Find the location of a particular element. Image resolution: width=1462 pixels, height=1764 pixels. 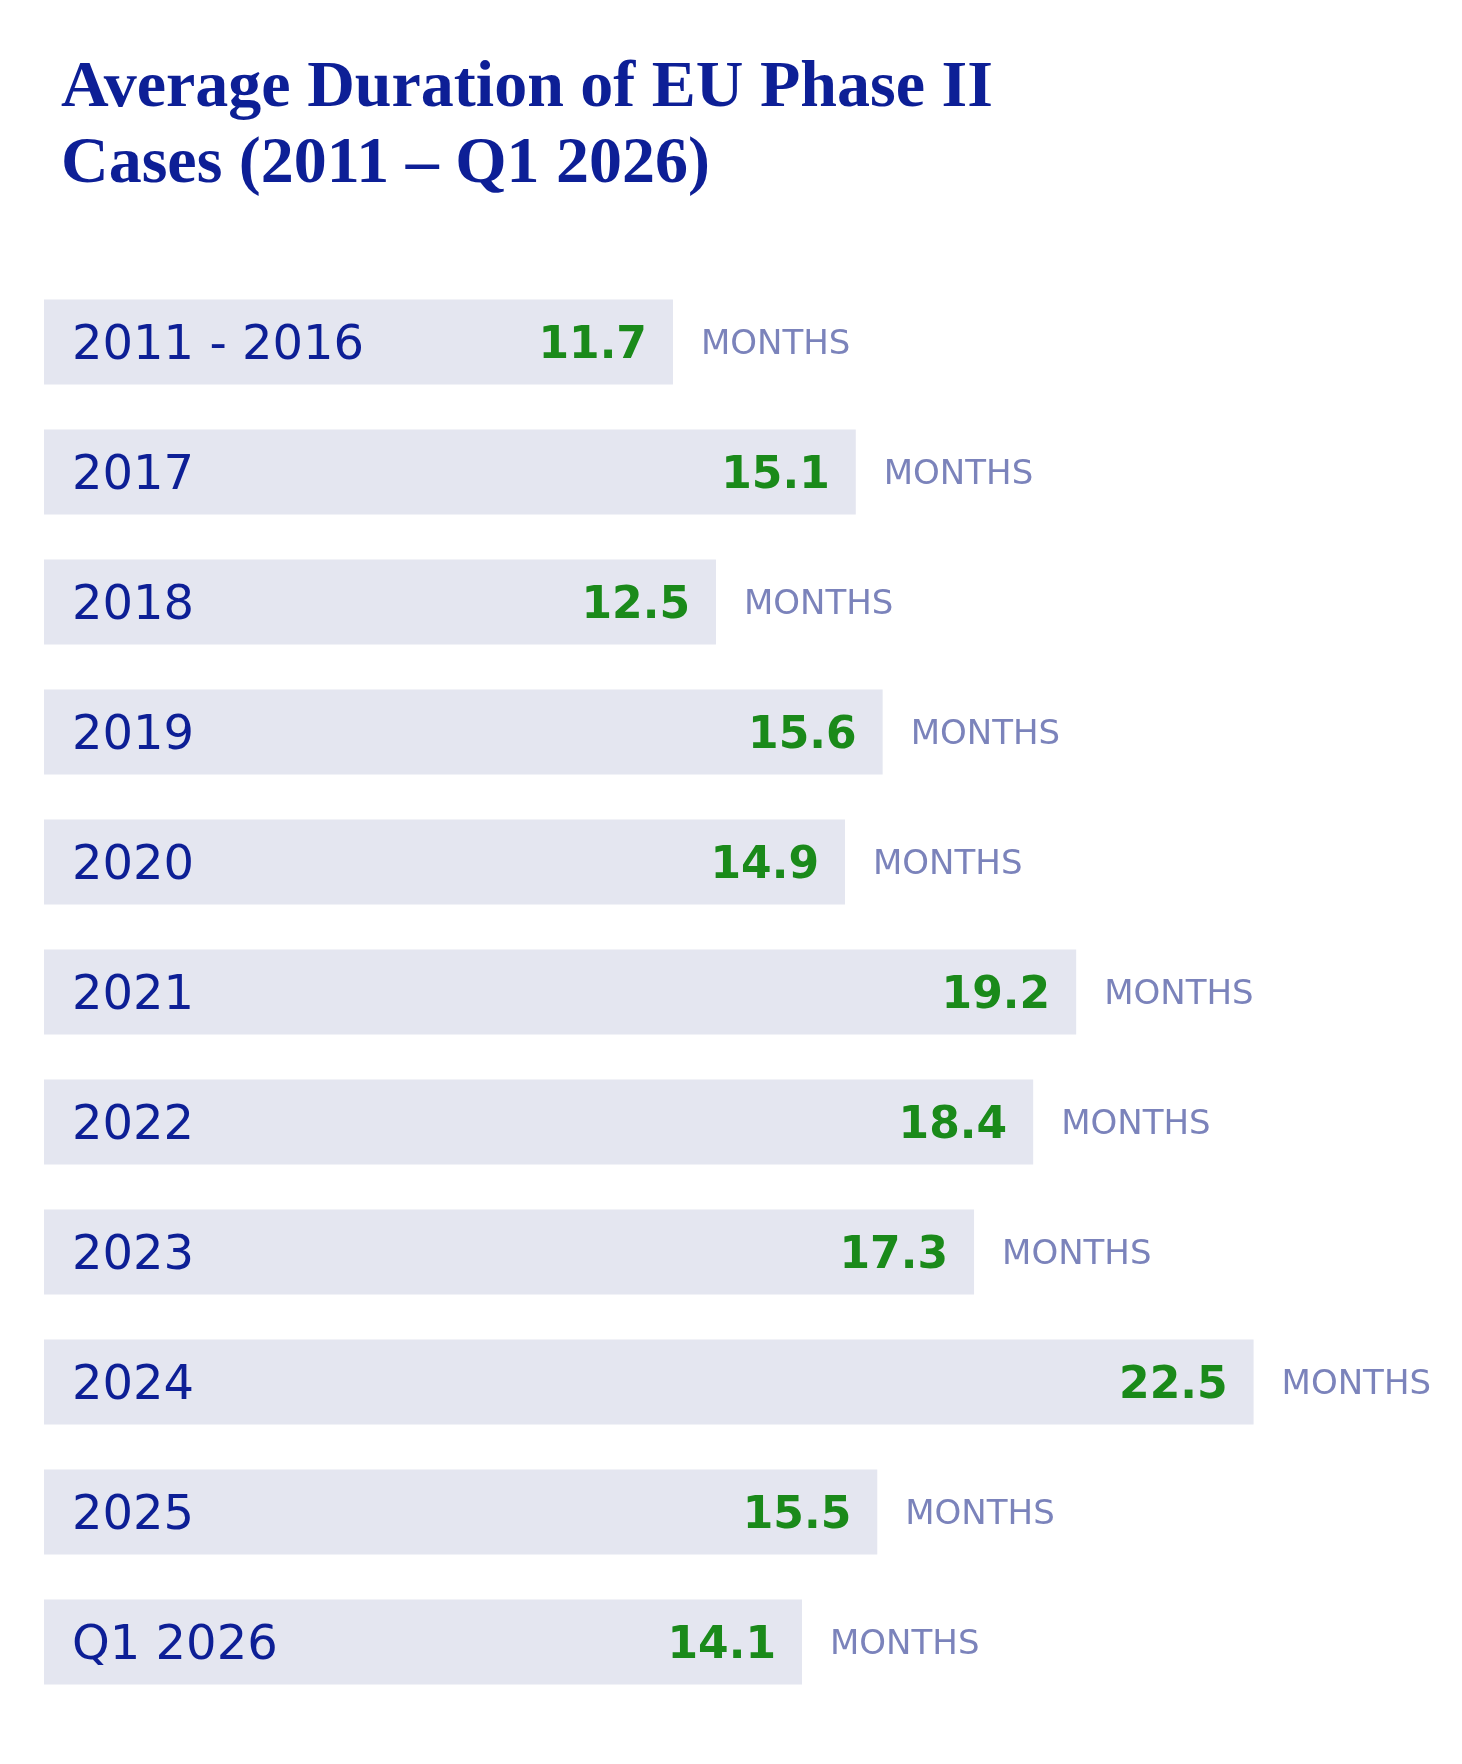

y-tick-label: 2021 is located at coordinates (133, 992).